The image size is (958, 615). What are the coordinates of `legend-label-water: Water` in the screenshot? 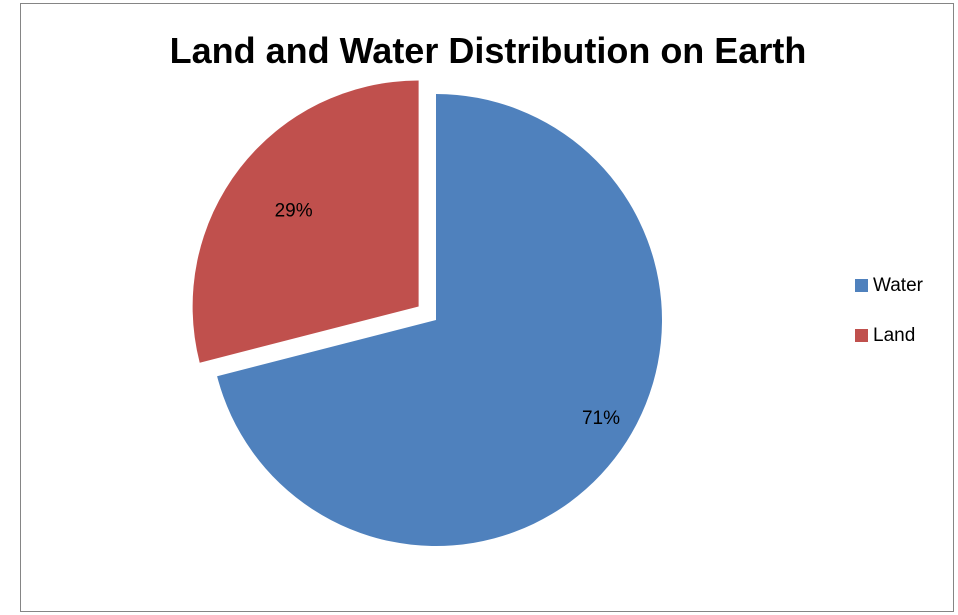 It's located at (898, 285).